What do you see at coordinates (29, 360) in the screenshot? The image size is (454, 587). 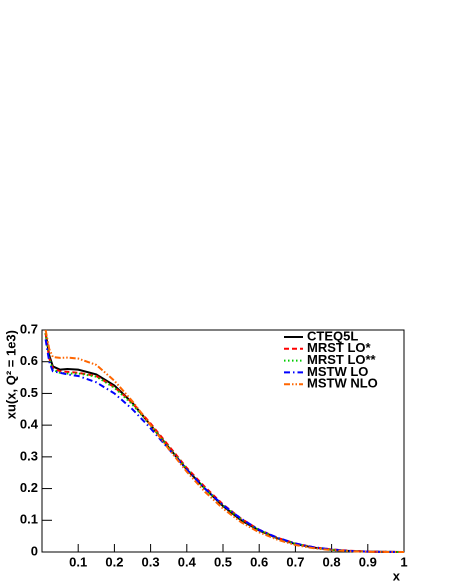 I see `y-tick-label: 0.6` at bounding box center [29, 360].